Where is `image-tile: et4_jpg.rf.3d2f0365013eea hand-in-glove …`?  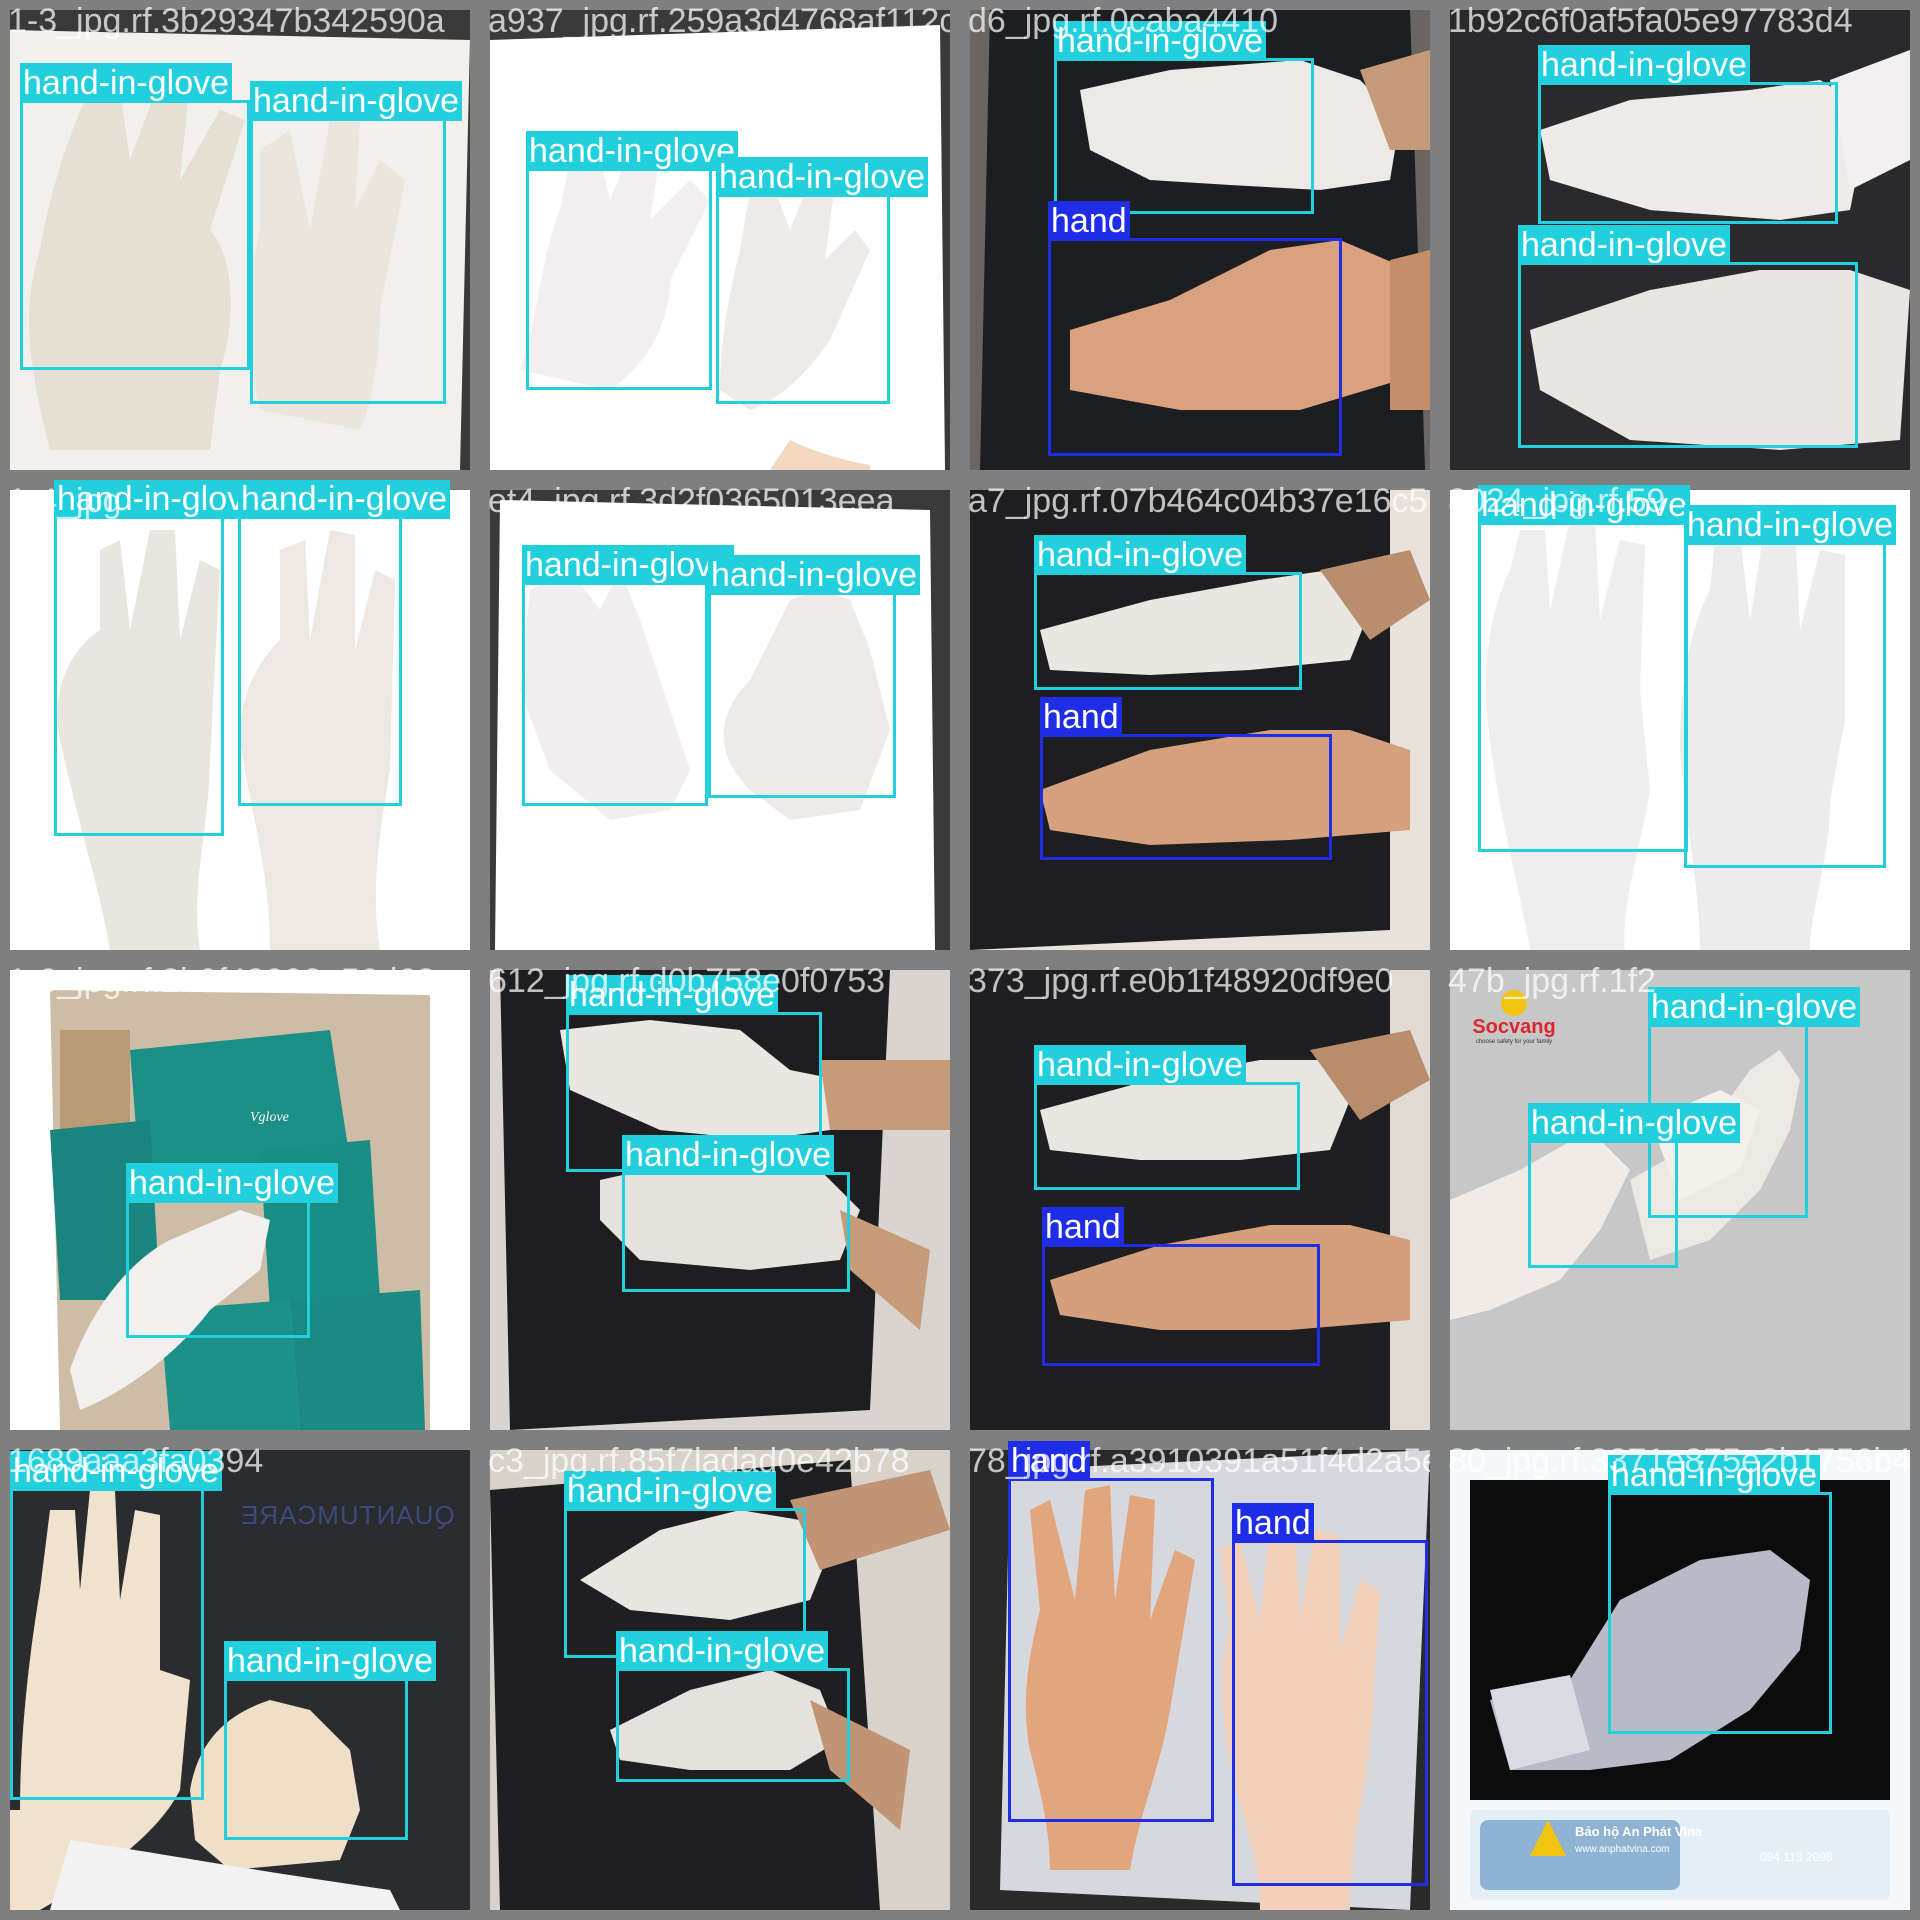 image-tile: et4_jpg.rf.3d2f0365013eea hand-in-glove … is located at coordinates (715, 715).